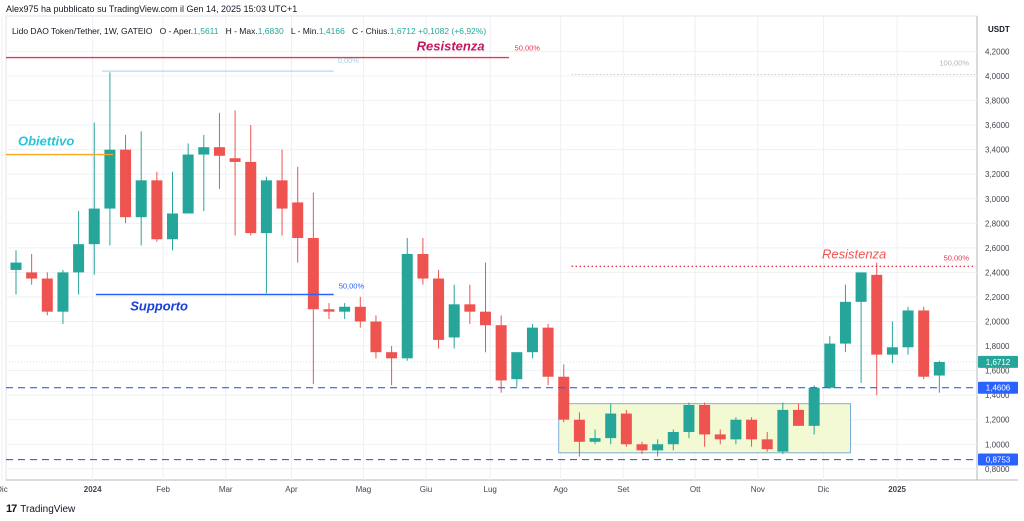  I want to click on y-tick-label: 2,4000, so click(997, 272).